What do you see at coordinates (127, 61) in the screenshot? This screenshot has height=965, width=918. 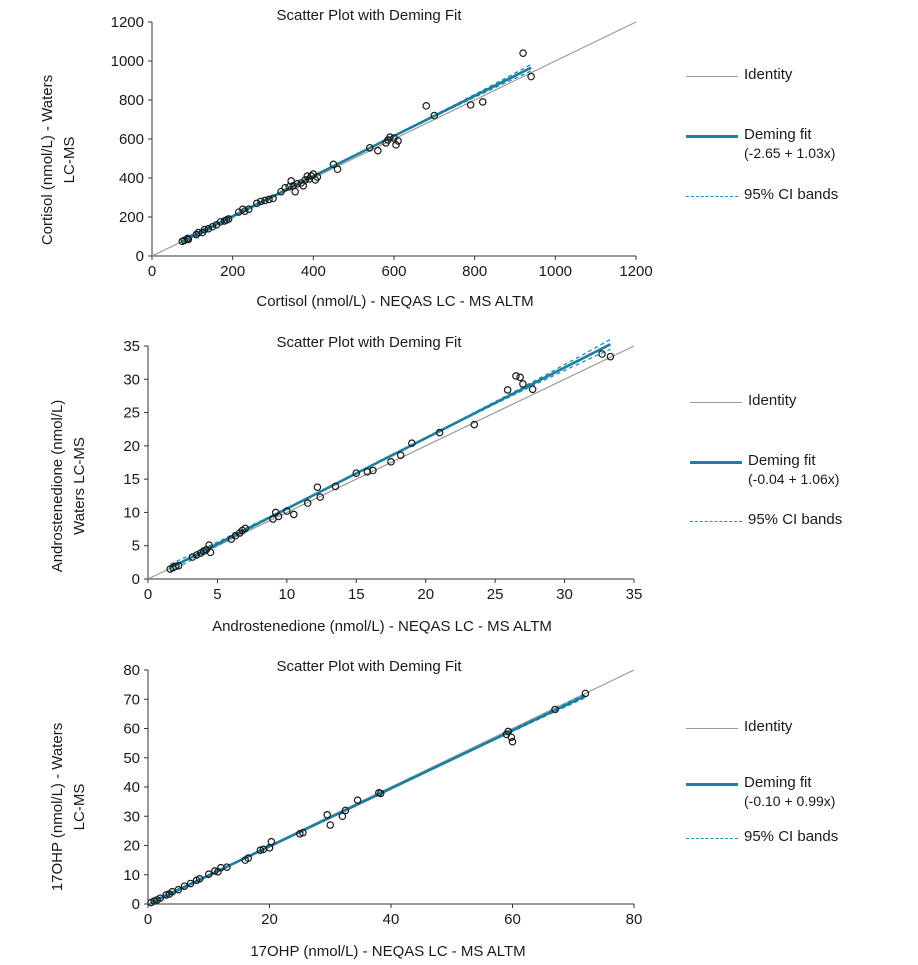 I see `y-tick-label: 1000` at bounding box center [127, 61].